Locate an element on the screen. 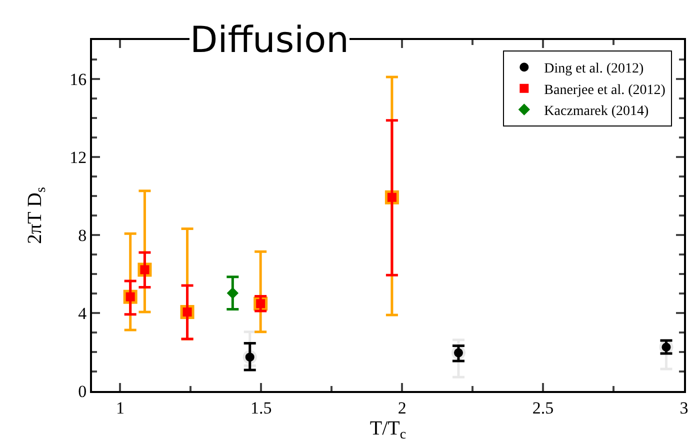 Image resolution: width=696 pixels, height=443 pixels. legend-label: Kaczmarek (2014) is located at coordinates (597, 111).